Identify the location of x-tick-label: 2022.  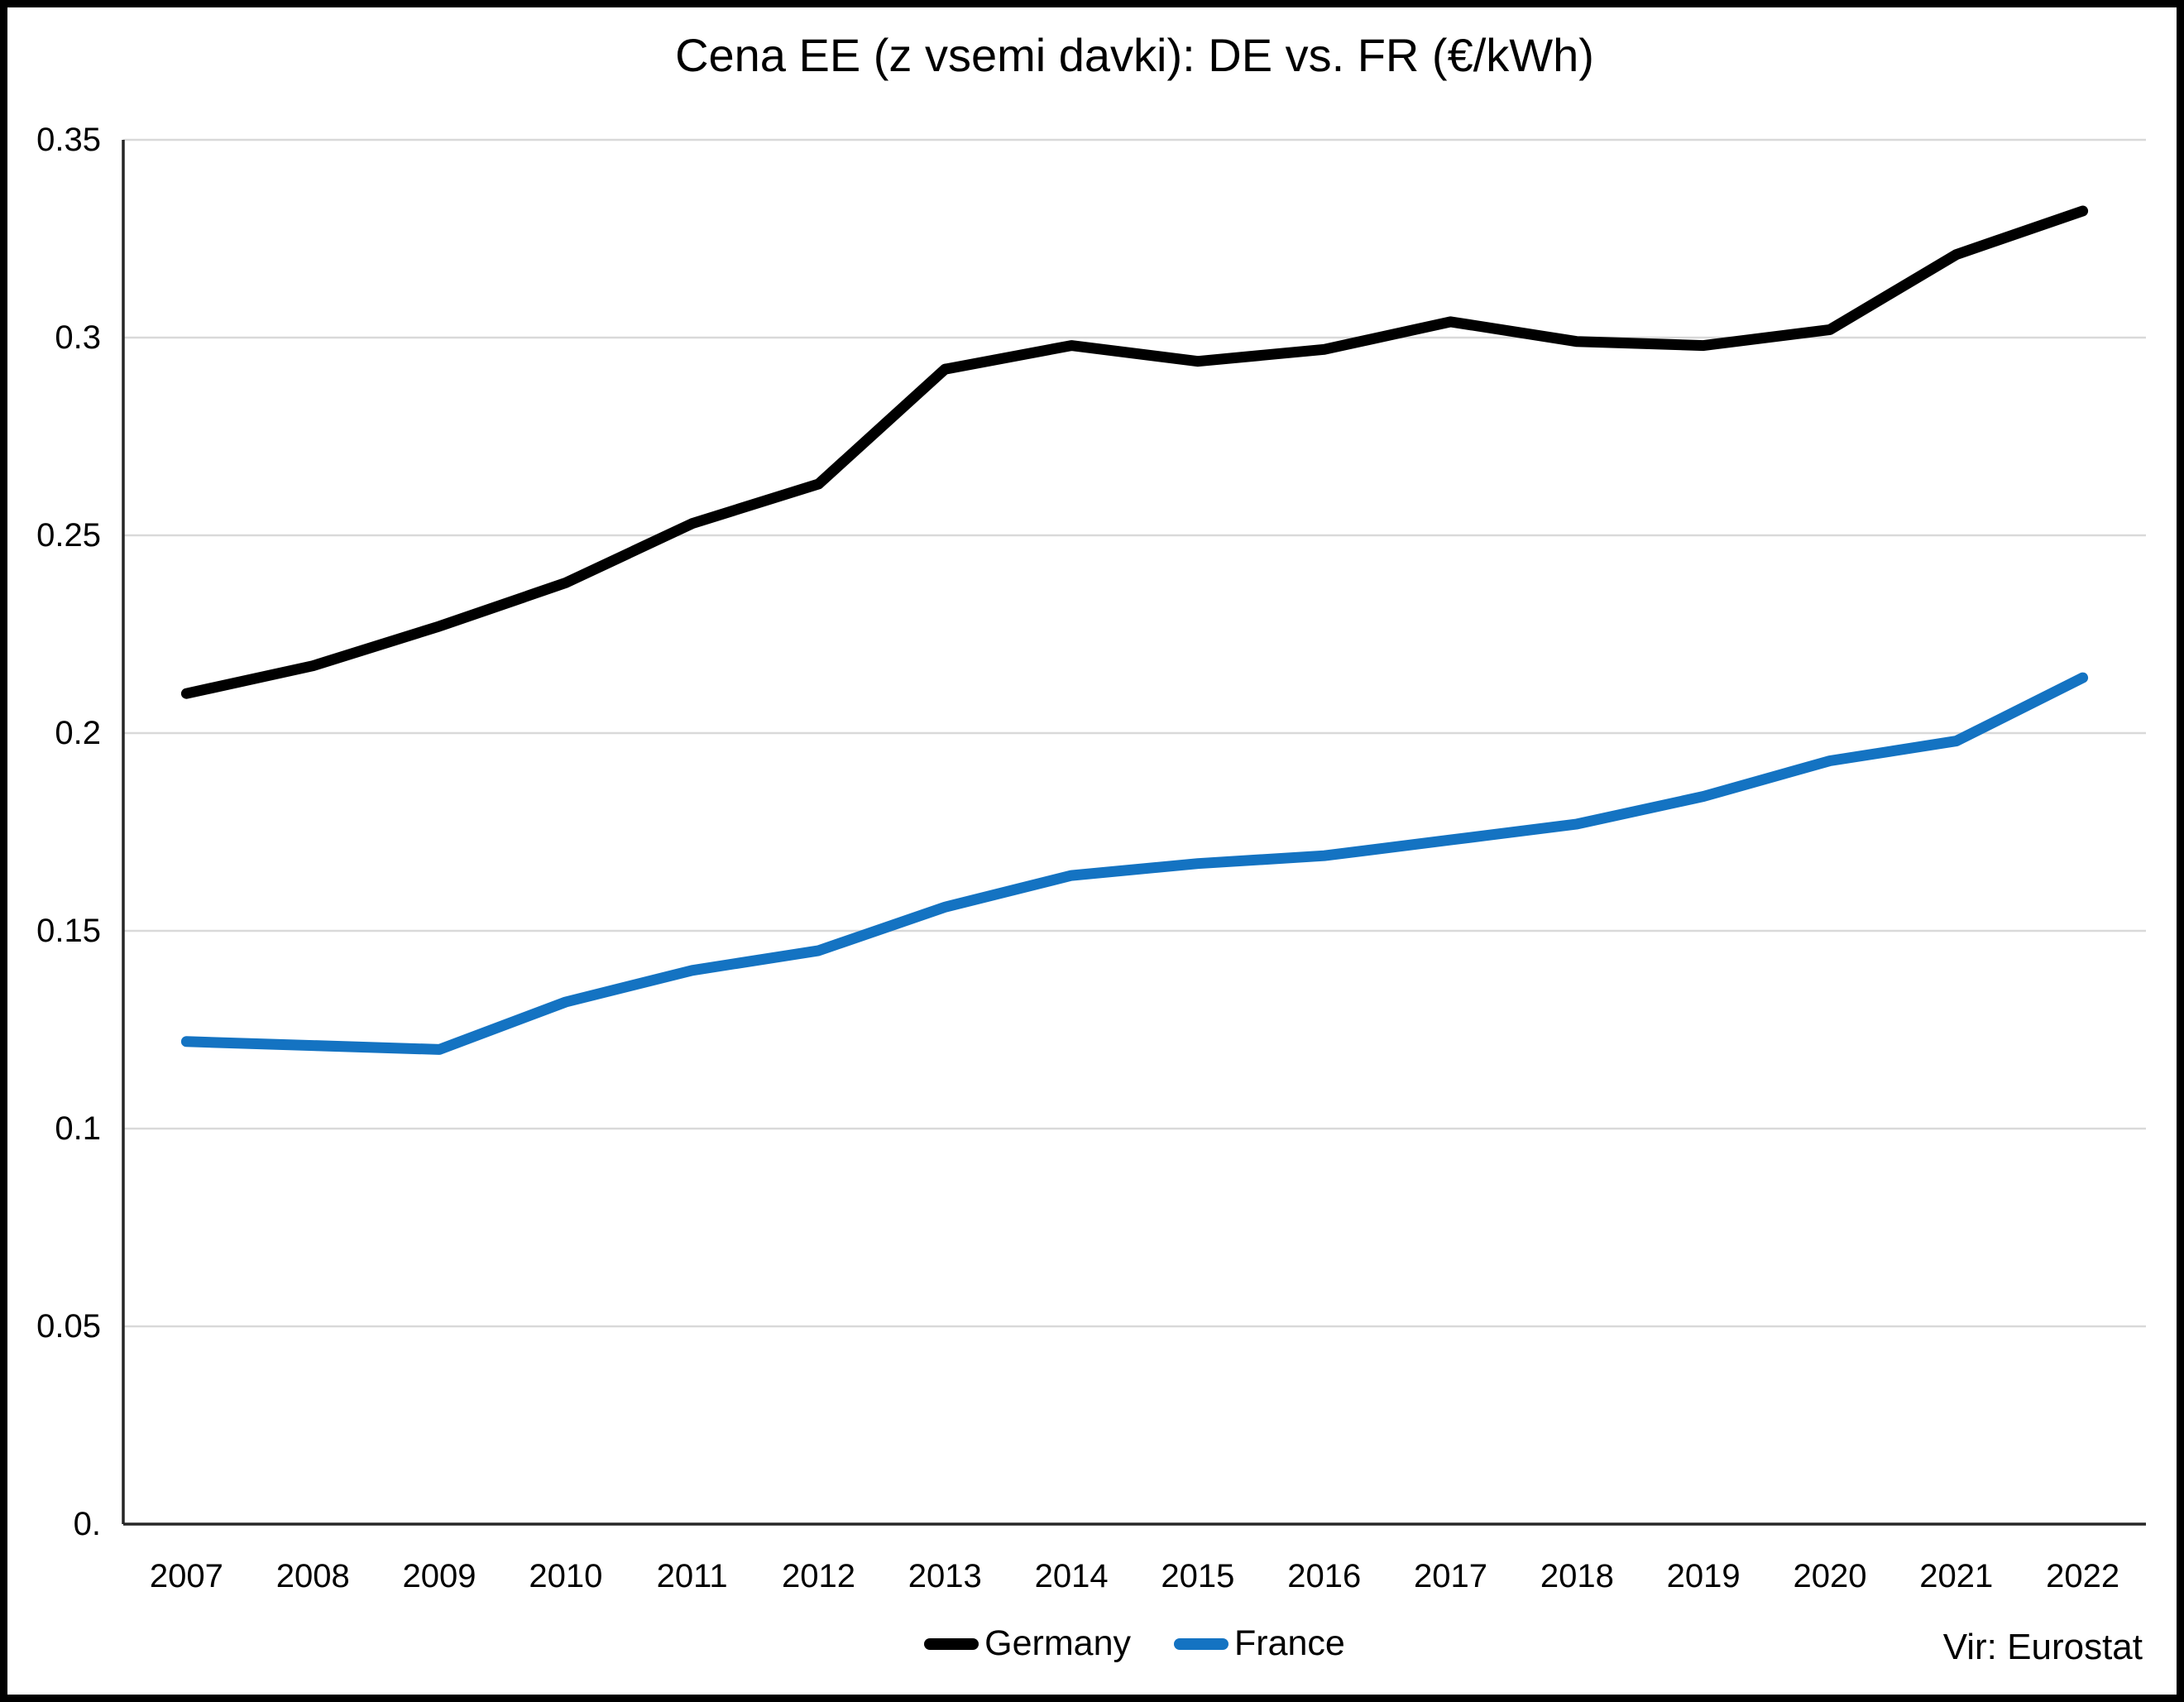
(2083, 1576).